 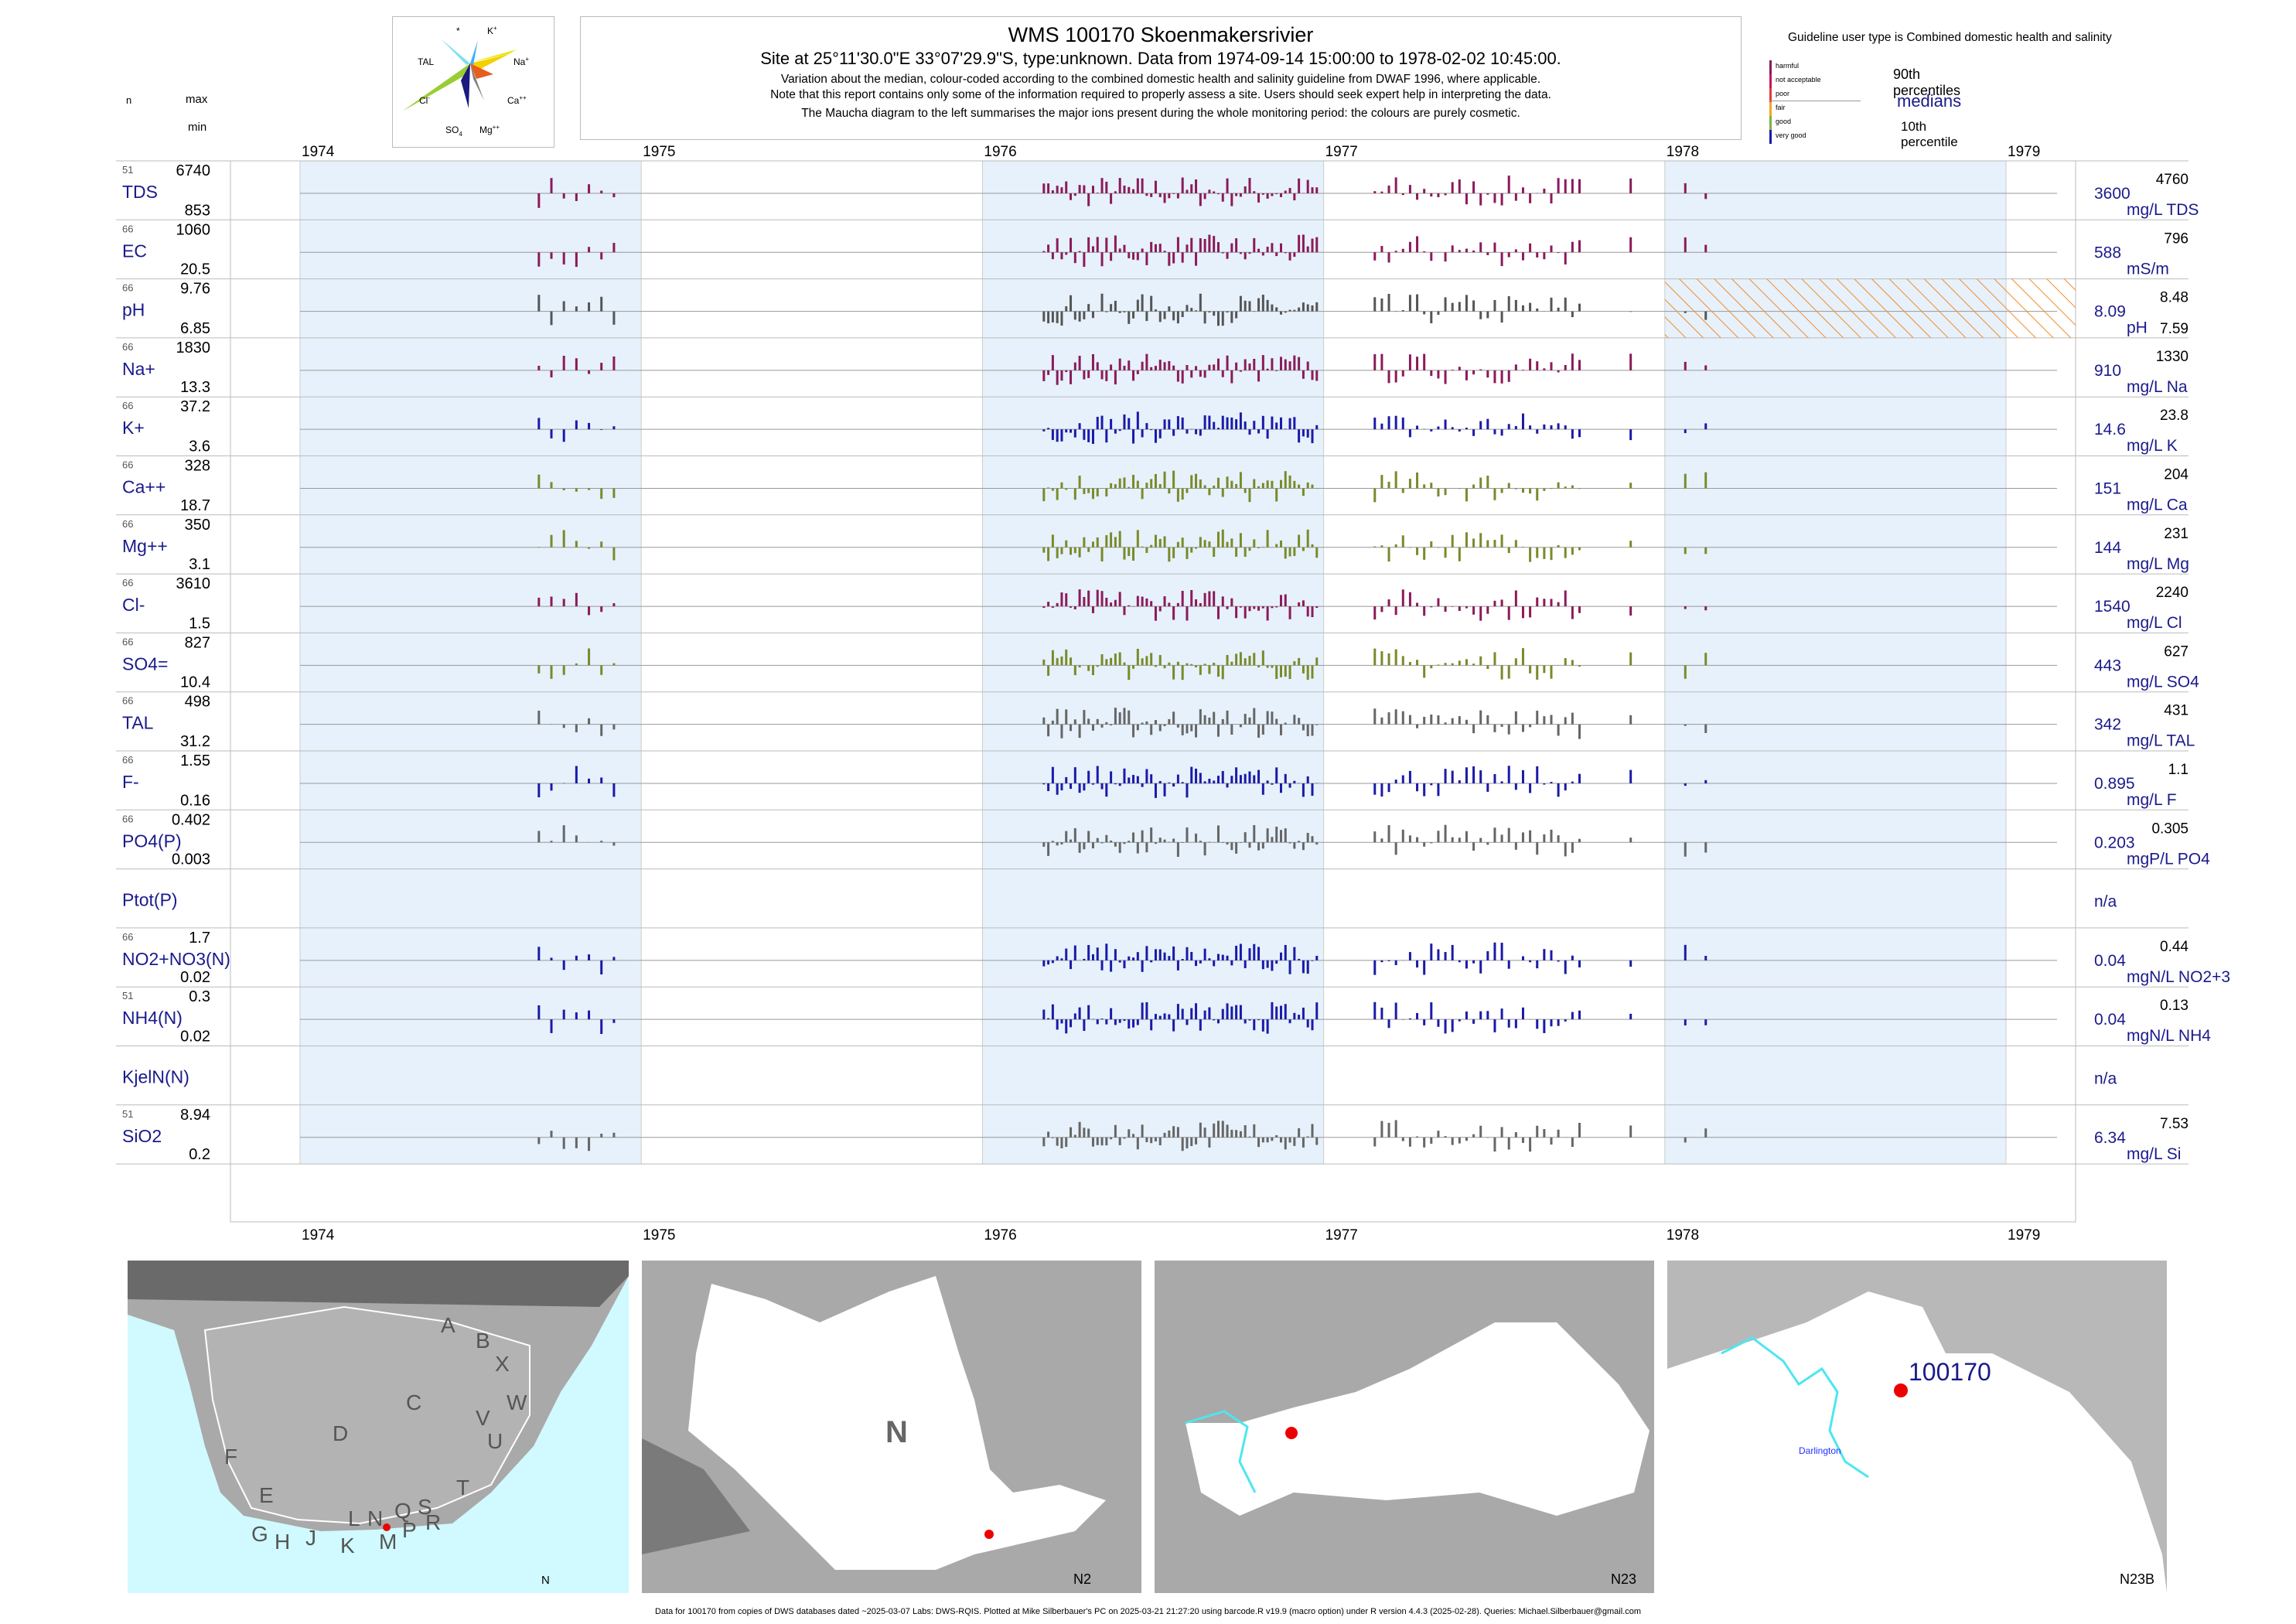 What do you see at coordinates (483, 1341) in the screenshot?
I see `svg-text: B` at bounding box center [483, 1341].